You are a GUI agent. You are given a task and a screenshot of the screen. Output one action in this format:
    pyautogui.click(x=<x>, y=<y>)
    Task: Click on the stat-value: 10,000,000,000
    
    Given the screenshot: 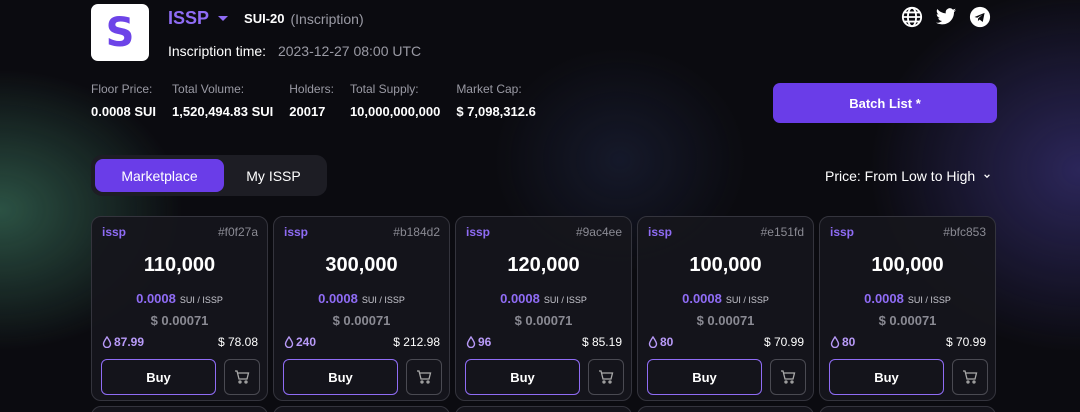 What is the action you would take?
    pyautogui.click(x=395, y=111)
    